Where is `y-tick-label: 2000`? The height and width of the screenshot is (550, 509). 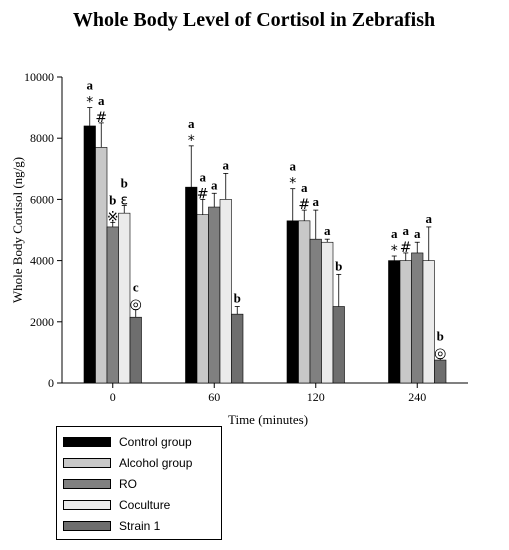 y-tick-label: 2000 is located at coordinates (42, 322).